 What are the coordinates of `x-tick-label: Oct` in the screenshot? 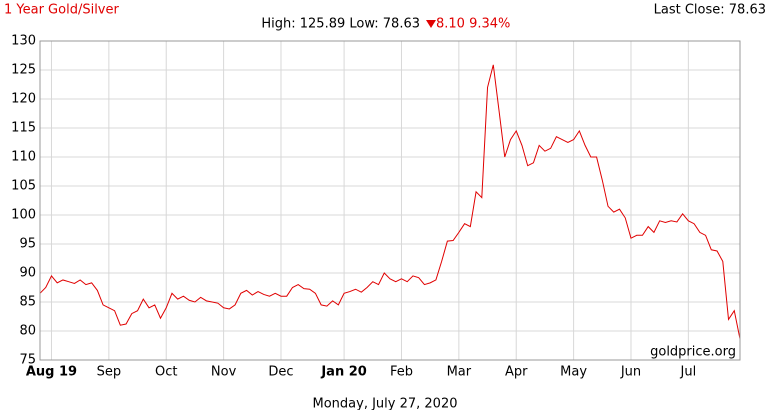 It's located at (166, 372).